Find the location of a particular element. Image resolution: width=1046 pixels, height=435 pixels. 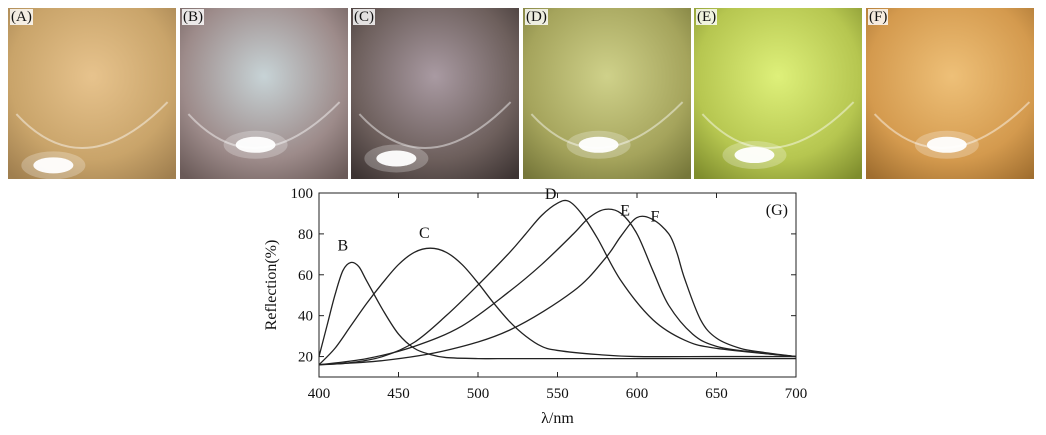

y-tick-label: 60 is located at coordinates (305, 276).